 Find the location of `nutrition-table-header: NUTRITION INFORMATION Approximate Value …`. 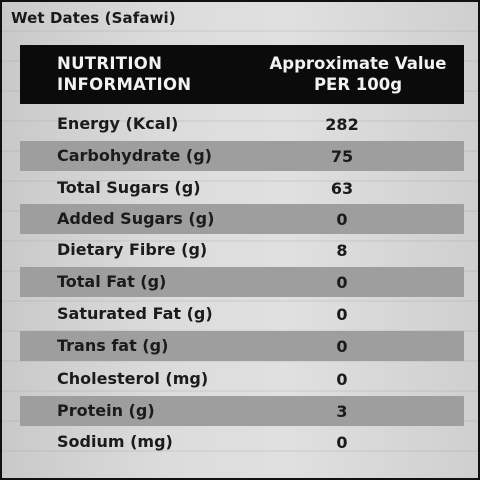

nutrition-table-header: NUTRITION INFORMATION Approximate Value … is located at coordinates (242, 74).